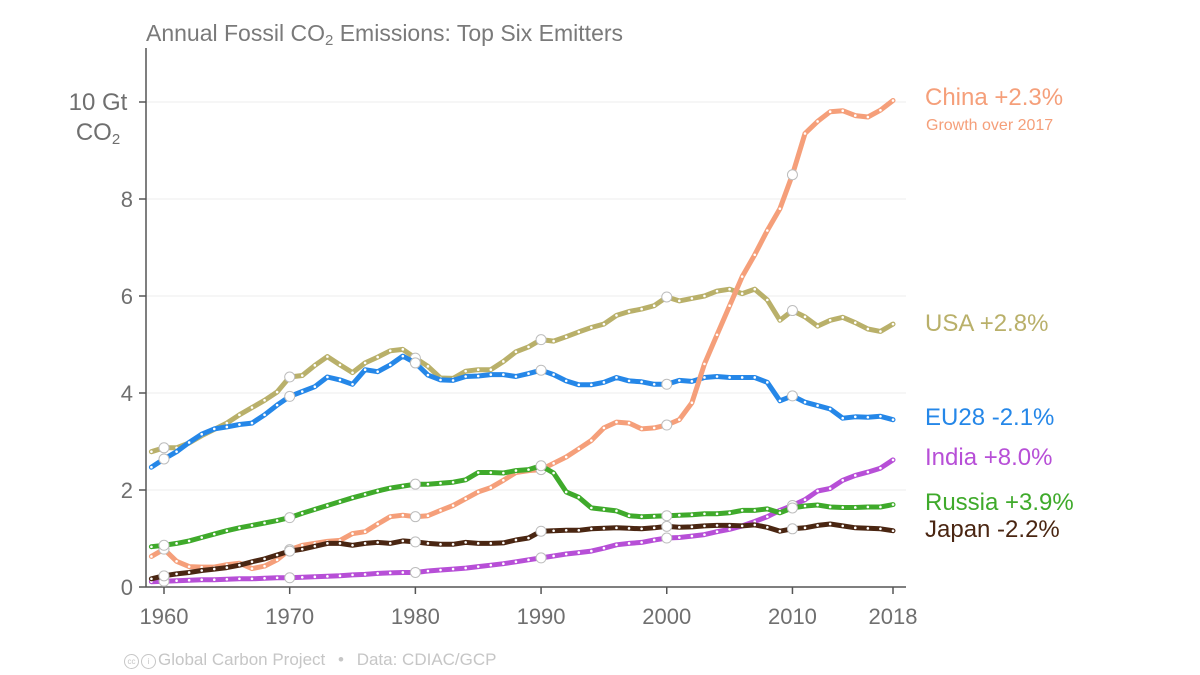  Describe the element at coordinates (465, 542) in the screenshot. I see `point-japan-1984` at that location.